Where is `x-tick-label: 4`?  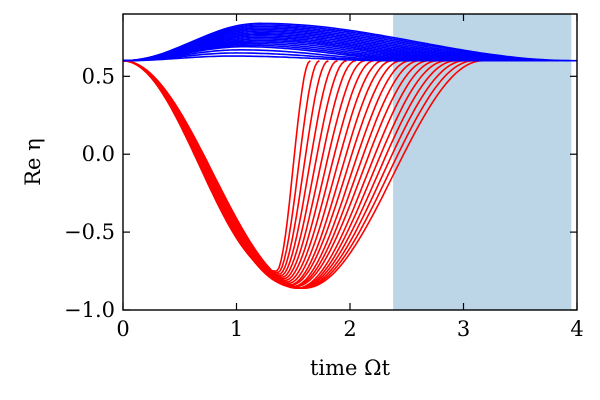 x-tick-label: 4 is located at coordinates (576, 329).